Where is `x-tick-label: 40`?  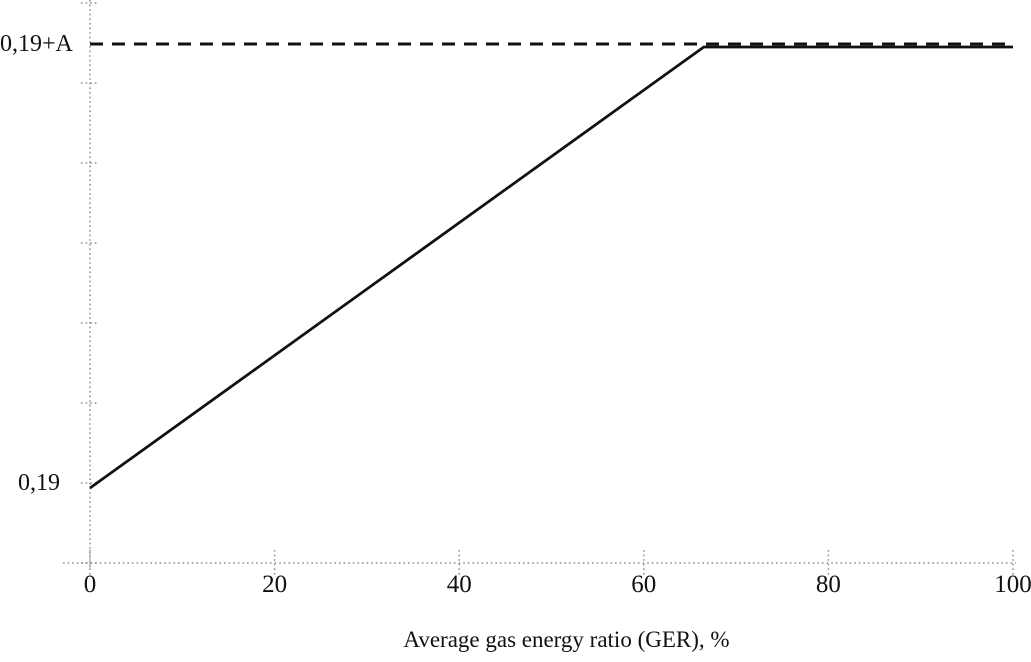 x-tick-label: 40 is located at coordinates (459, 584).